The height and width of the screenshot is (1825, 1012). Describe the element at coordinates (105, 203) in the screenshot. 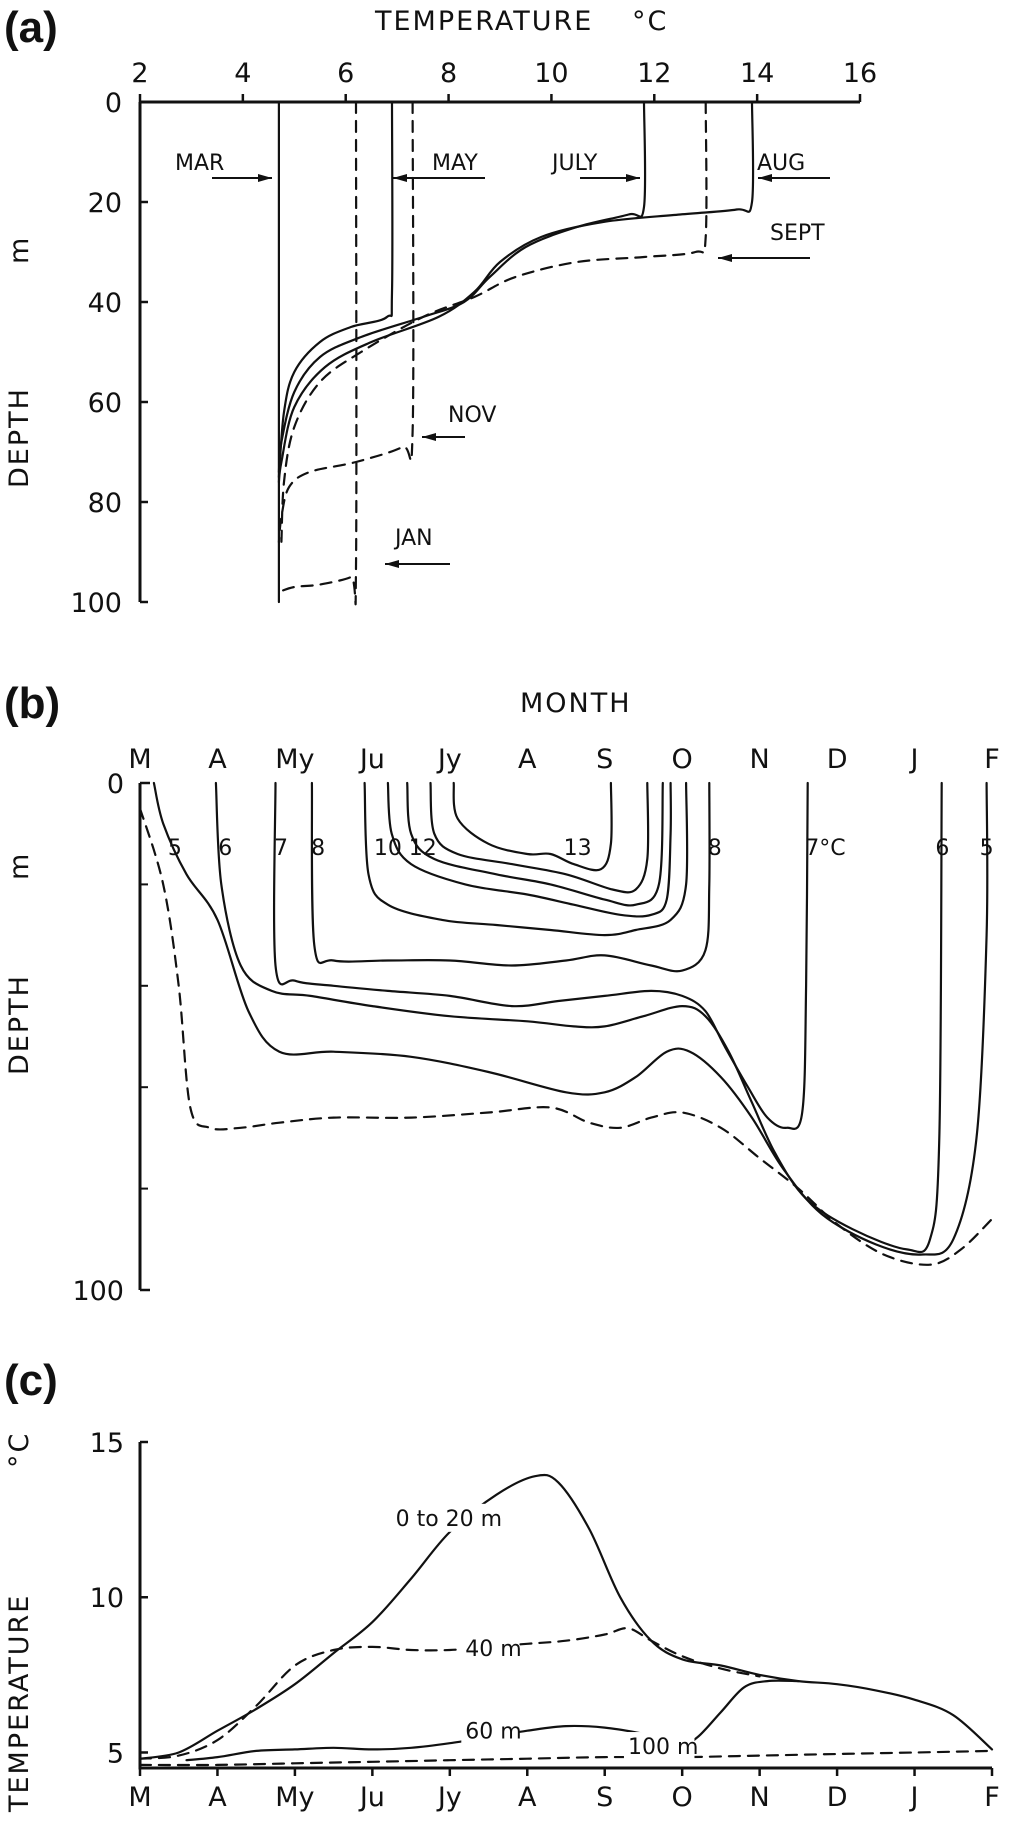

I see `panel-a-y-tick-20: 20` at that location.